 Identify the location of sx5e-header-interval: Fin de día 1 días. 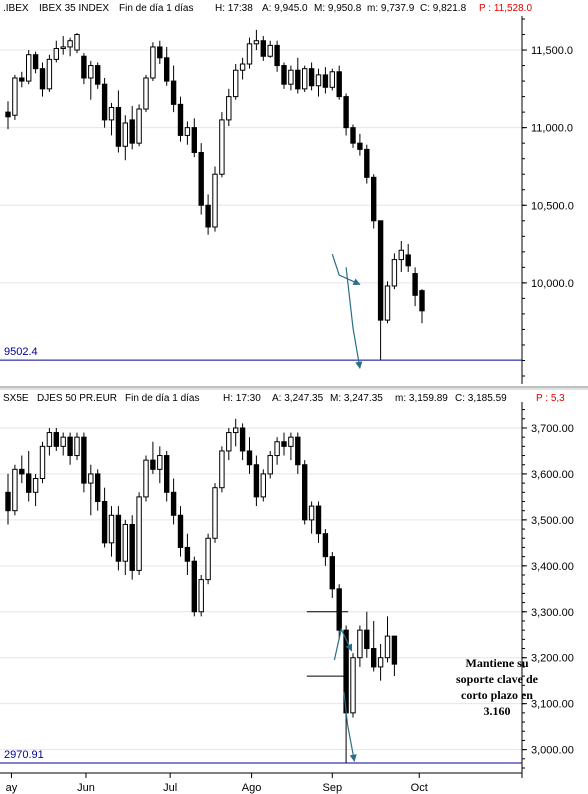
(162, 398).